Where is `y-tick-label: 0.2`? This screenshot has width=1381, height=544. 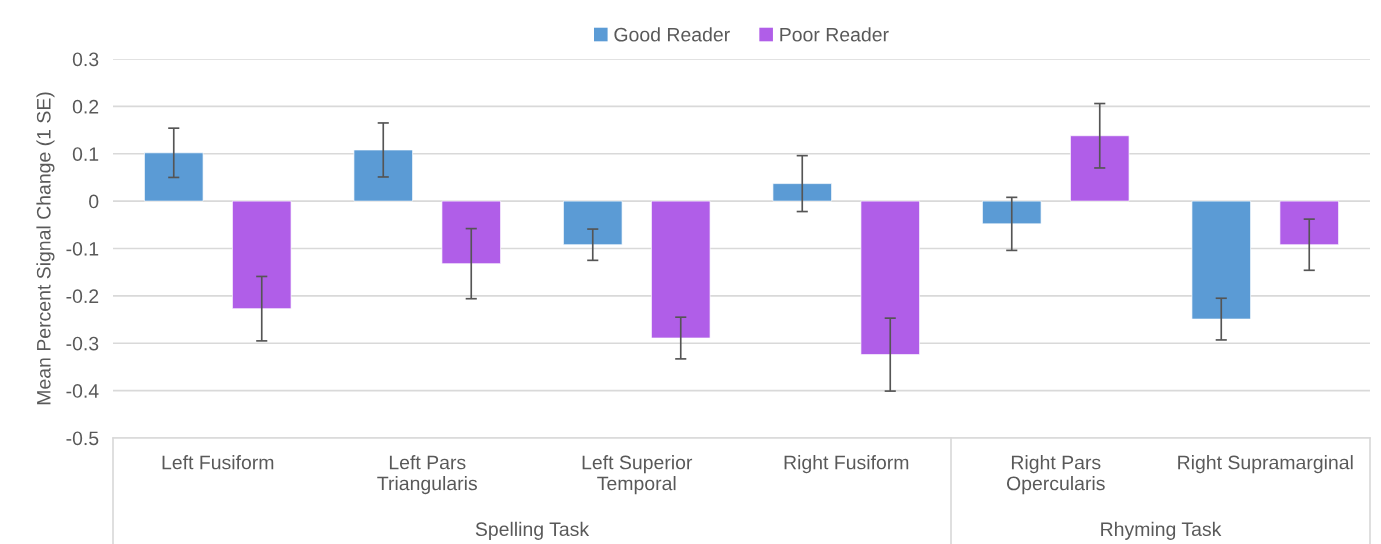
y-tick-label: 0.2 is located at coordinates (85, 106).